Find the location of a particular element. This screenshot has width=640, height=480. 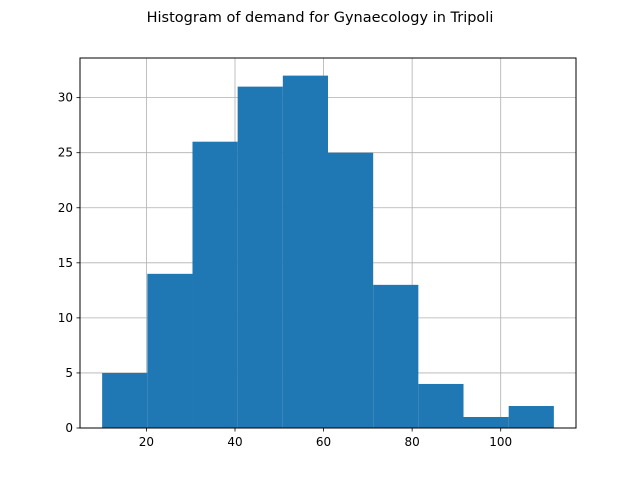

y-tick-label: 15 is located at coordinates (65, 263).